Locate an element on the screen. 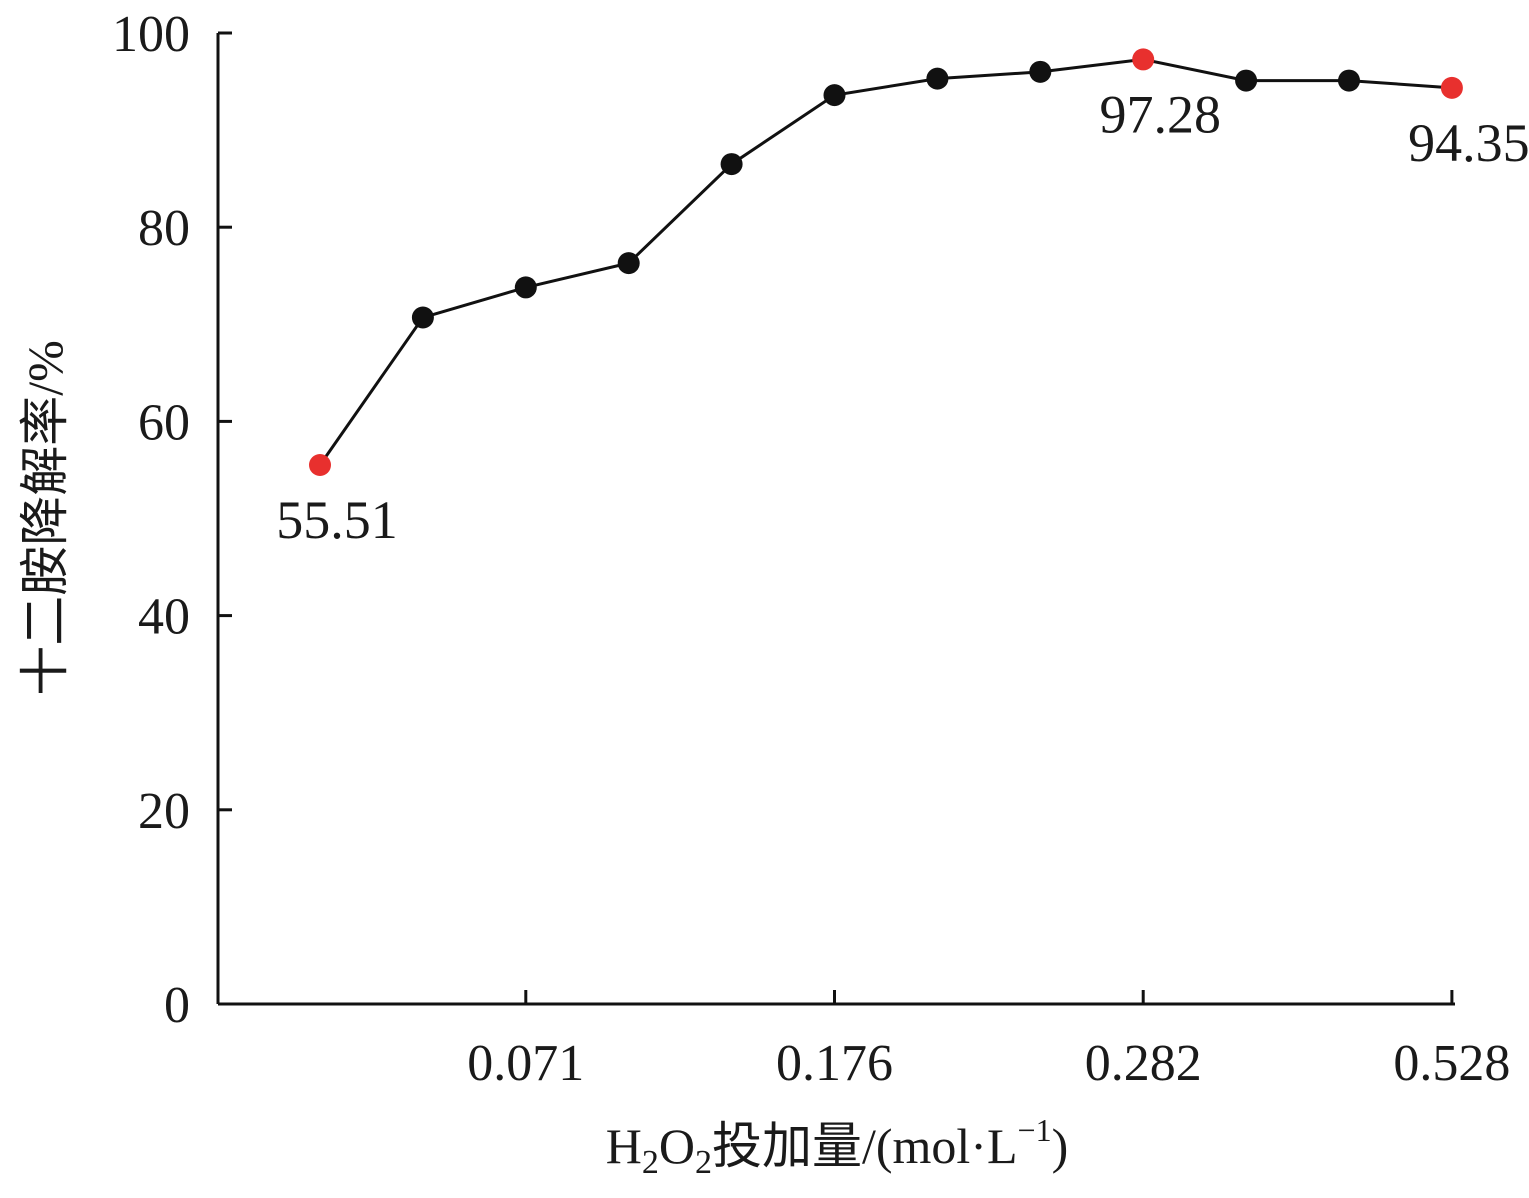 The image size is (1529, 1198). x-tick-label: 0.528 is located at coordinates (1451, 1063).